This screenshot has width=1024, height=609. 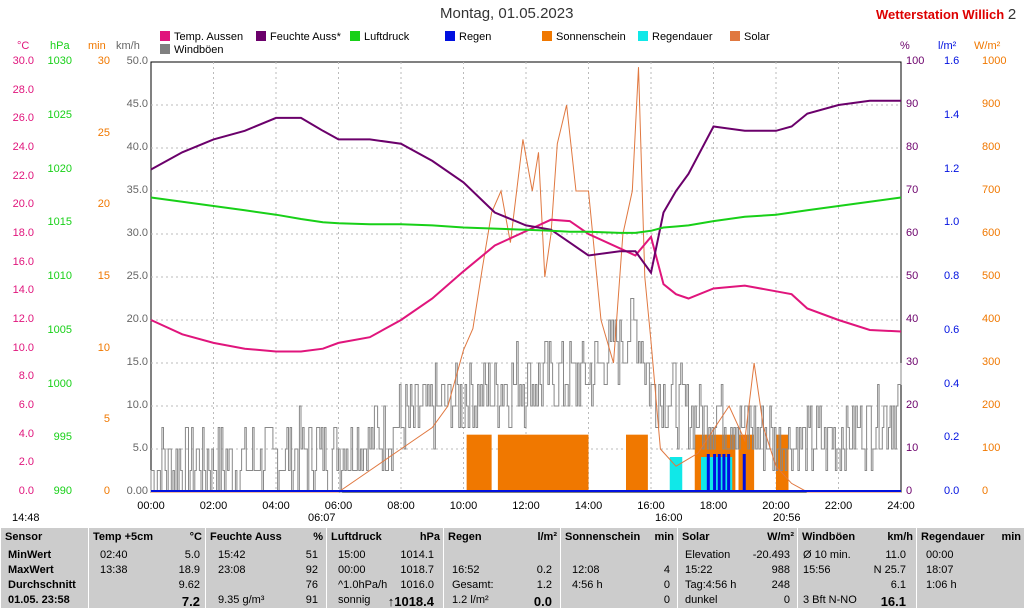 What do you see at coordinates (59, 222) in the screenshot?
I see `axis-tick-label: 1015` at bounding box center [59, 222].